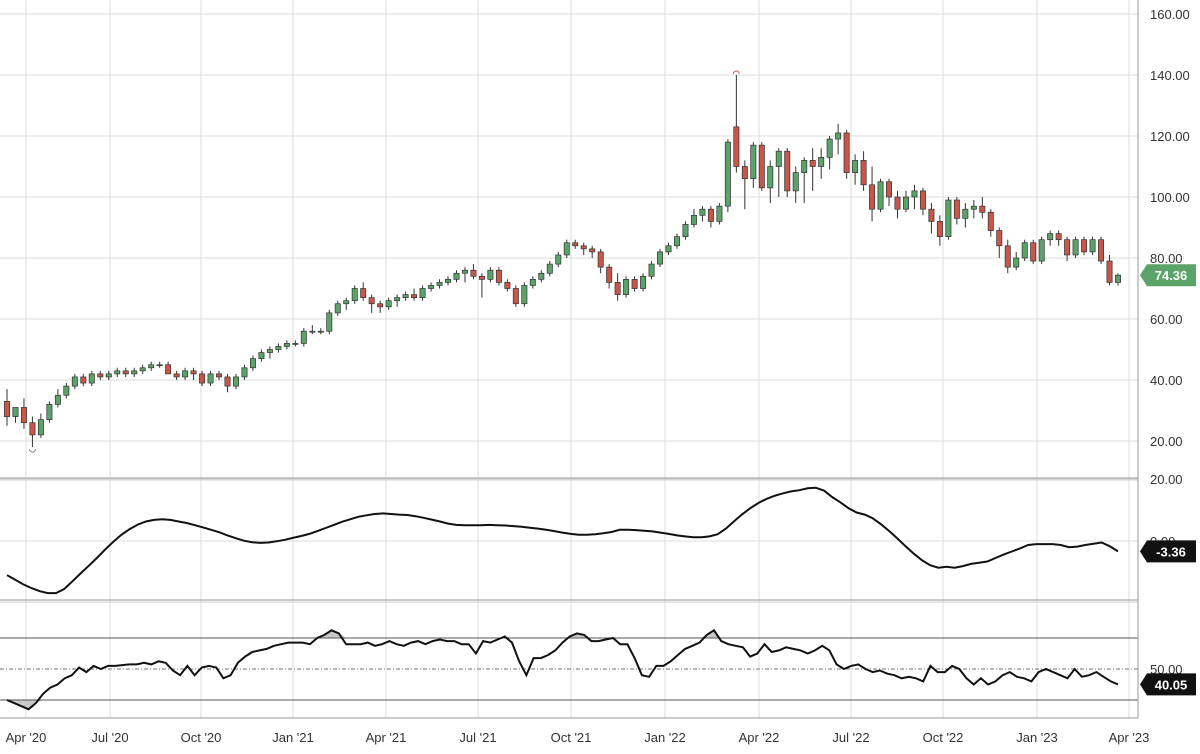 The width and height of the screenshot is (1200, 754). I want to click on oscillator-tick-label: 20.00, so click(1166, 479).